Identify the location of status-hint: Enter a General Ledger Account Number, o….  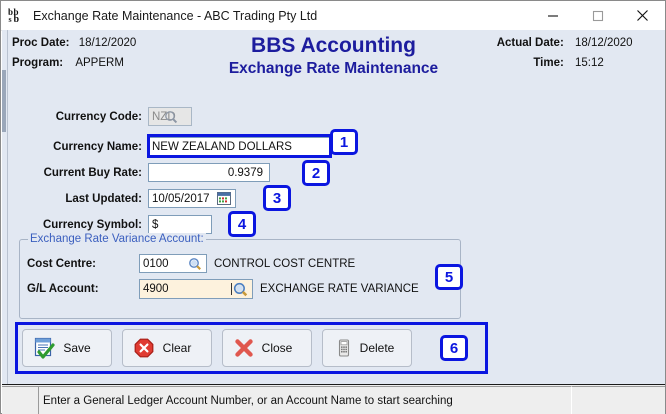
(304, 400).